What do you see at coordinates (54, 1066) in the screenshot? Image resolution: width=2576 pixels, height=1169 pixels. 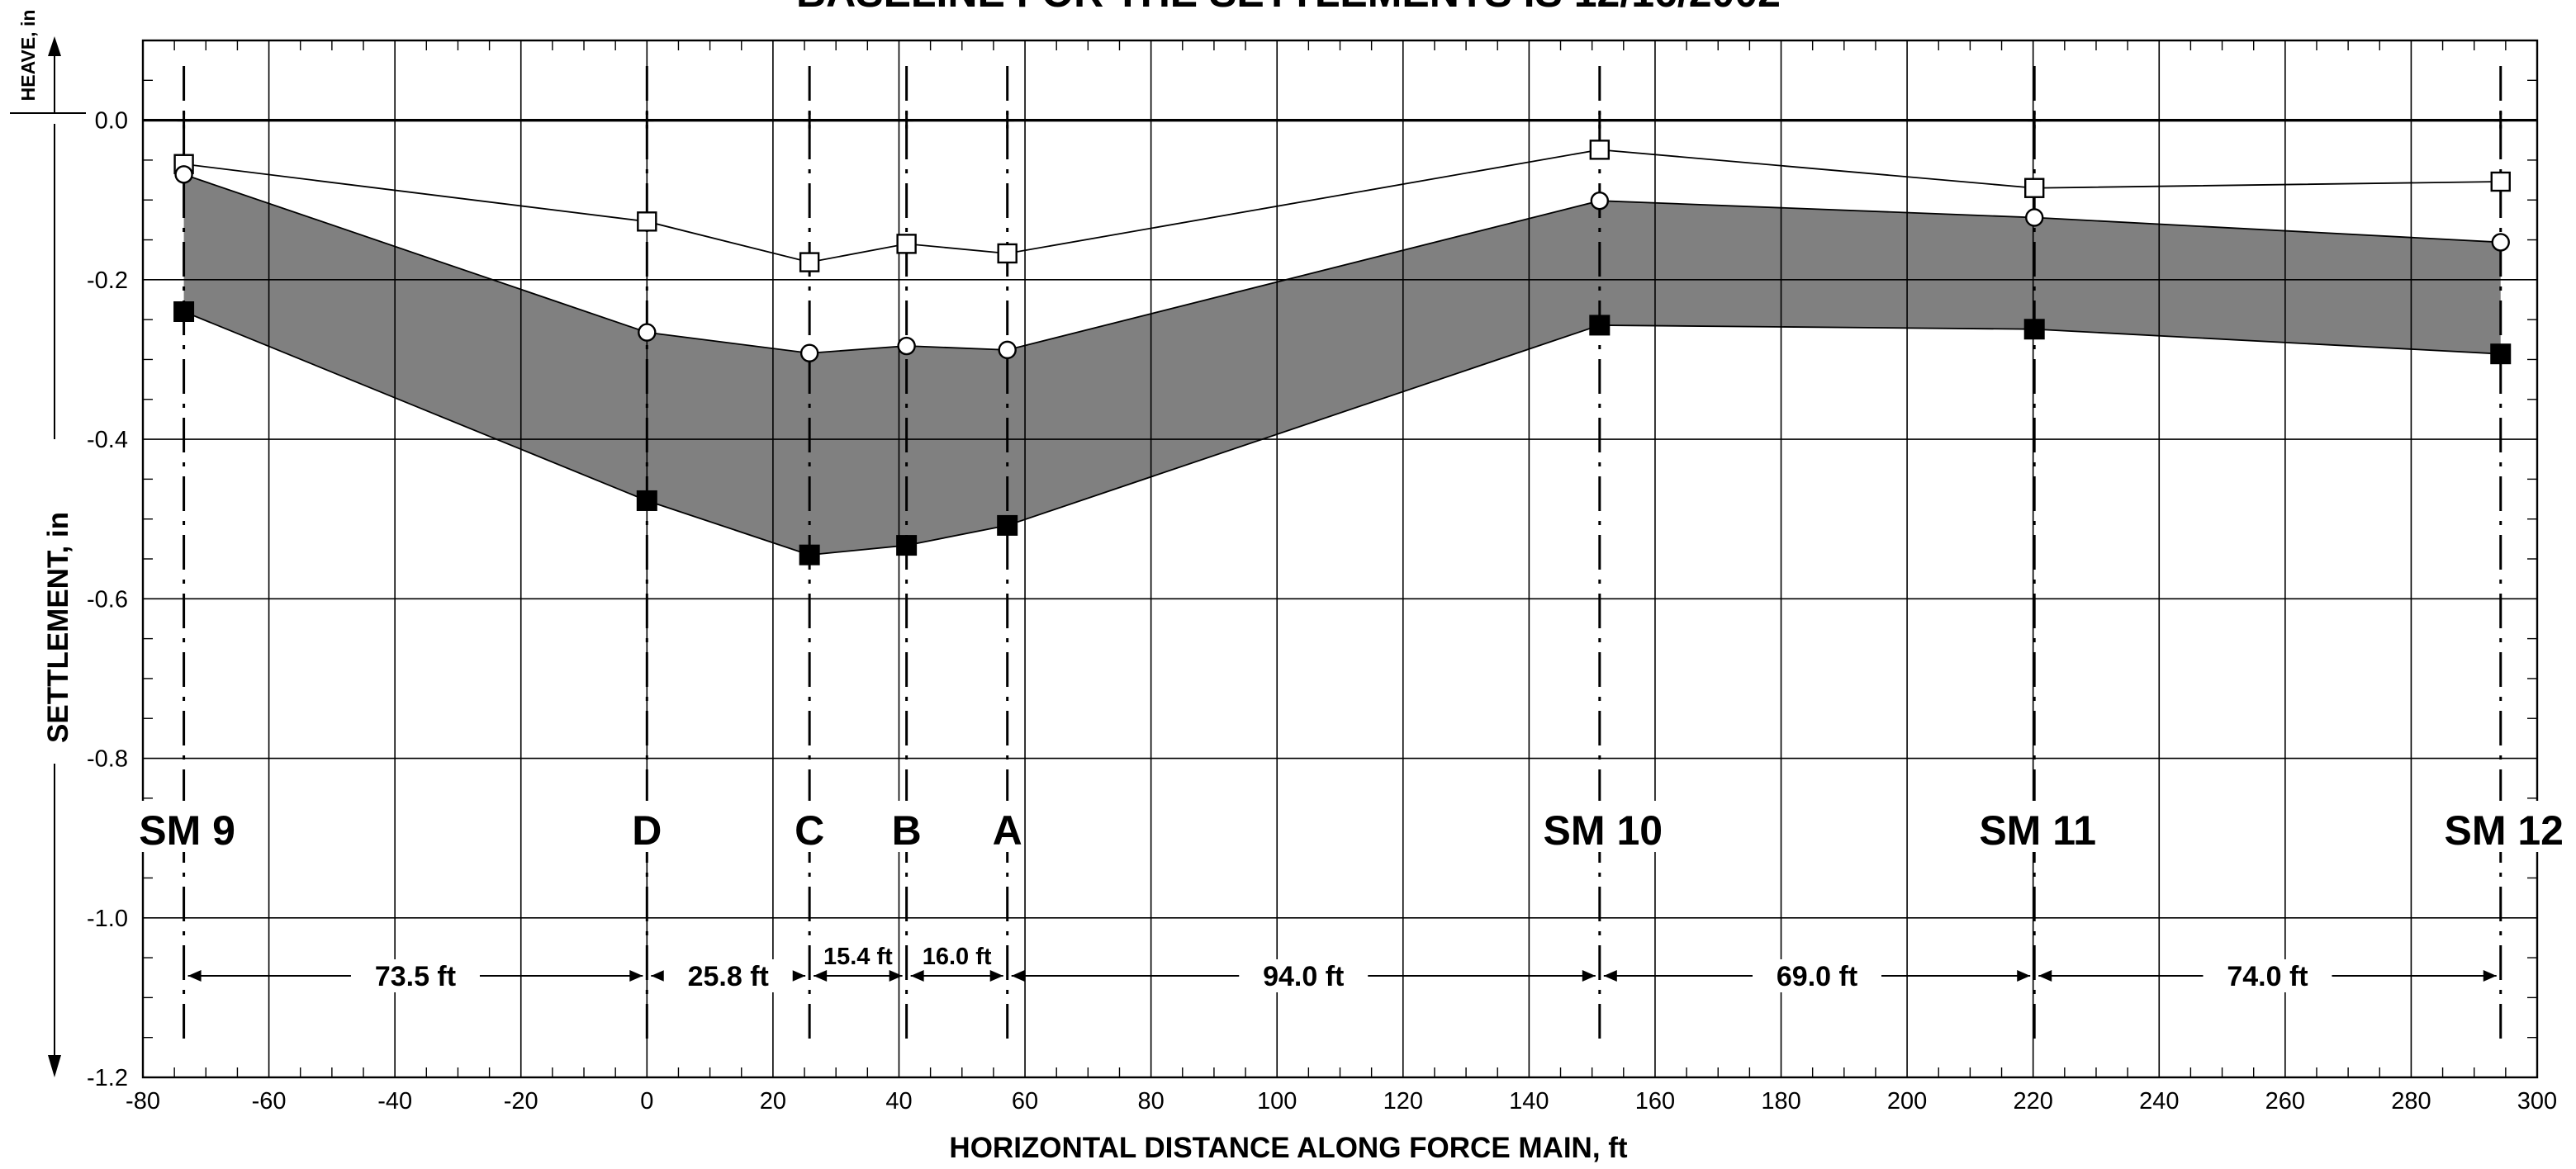 I see `settlement-arrowhead` at bounding box center [54, 1066].